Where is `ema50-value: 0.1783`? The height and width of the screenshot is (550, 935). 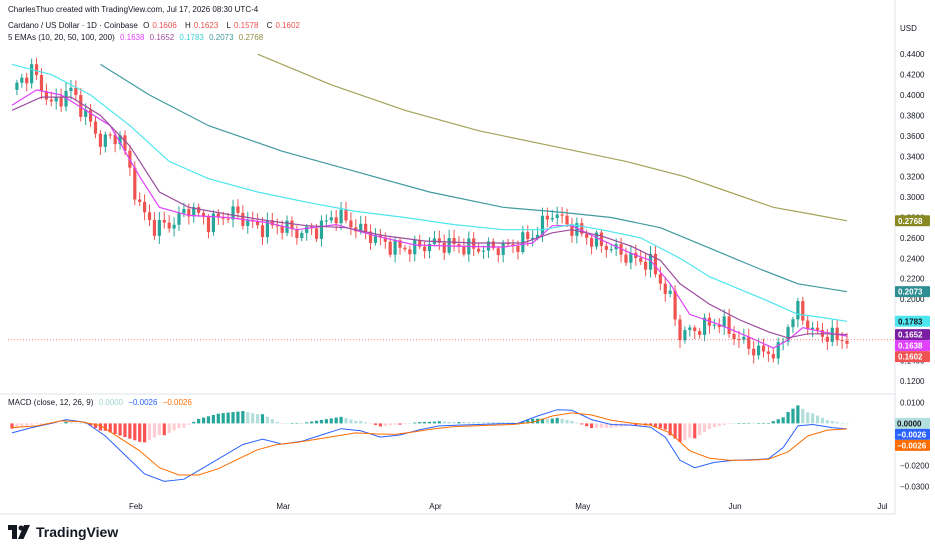
ema50-value: 0.1783 is located at coordinates (191, 37).